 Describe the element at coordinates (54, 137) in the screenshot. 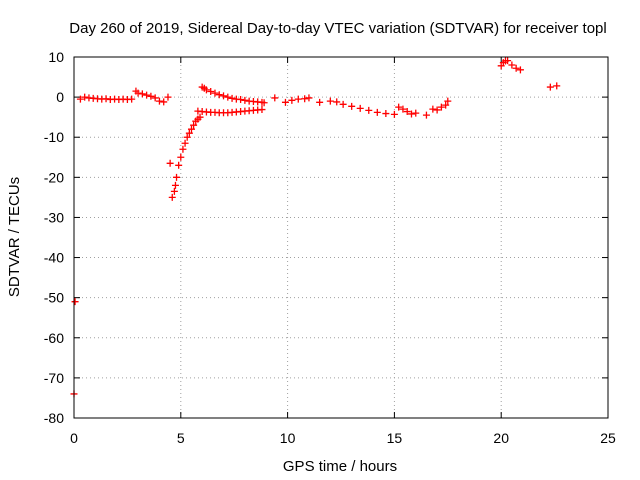

I see `y-tick-label: -10` at that location.